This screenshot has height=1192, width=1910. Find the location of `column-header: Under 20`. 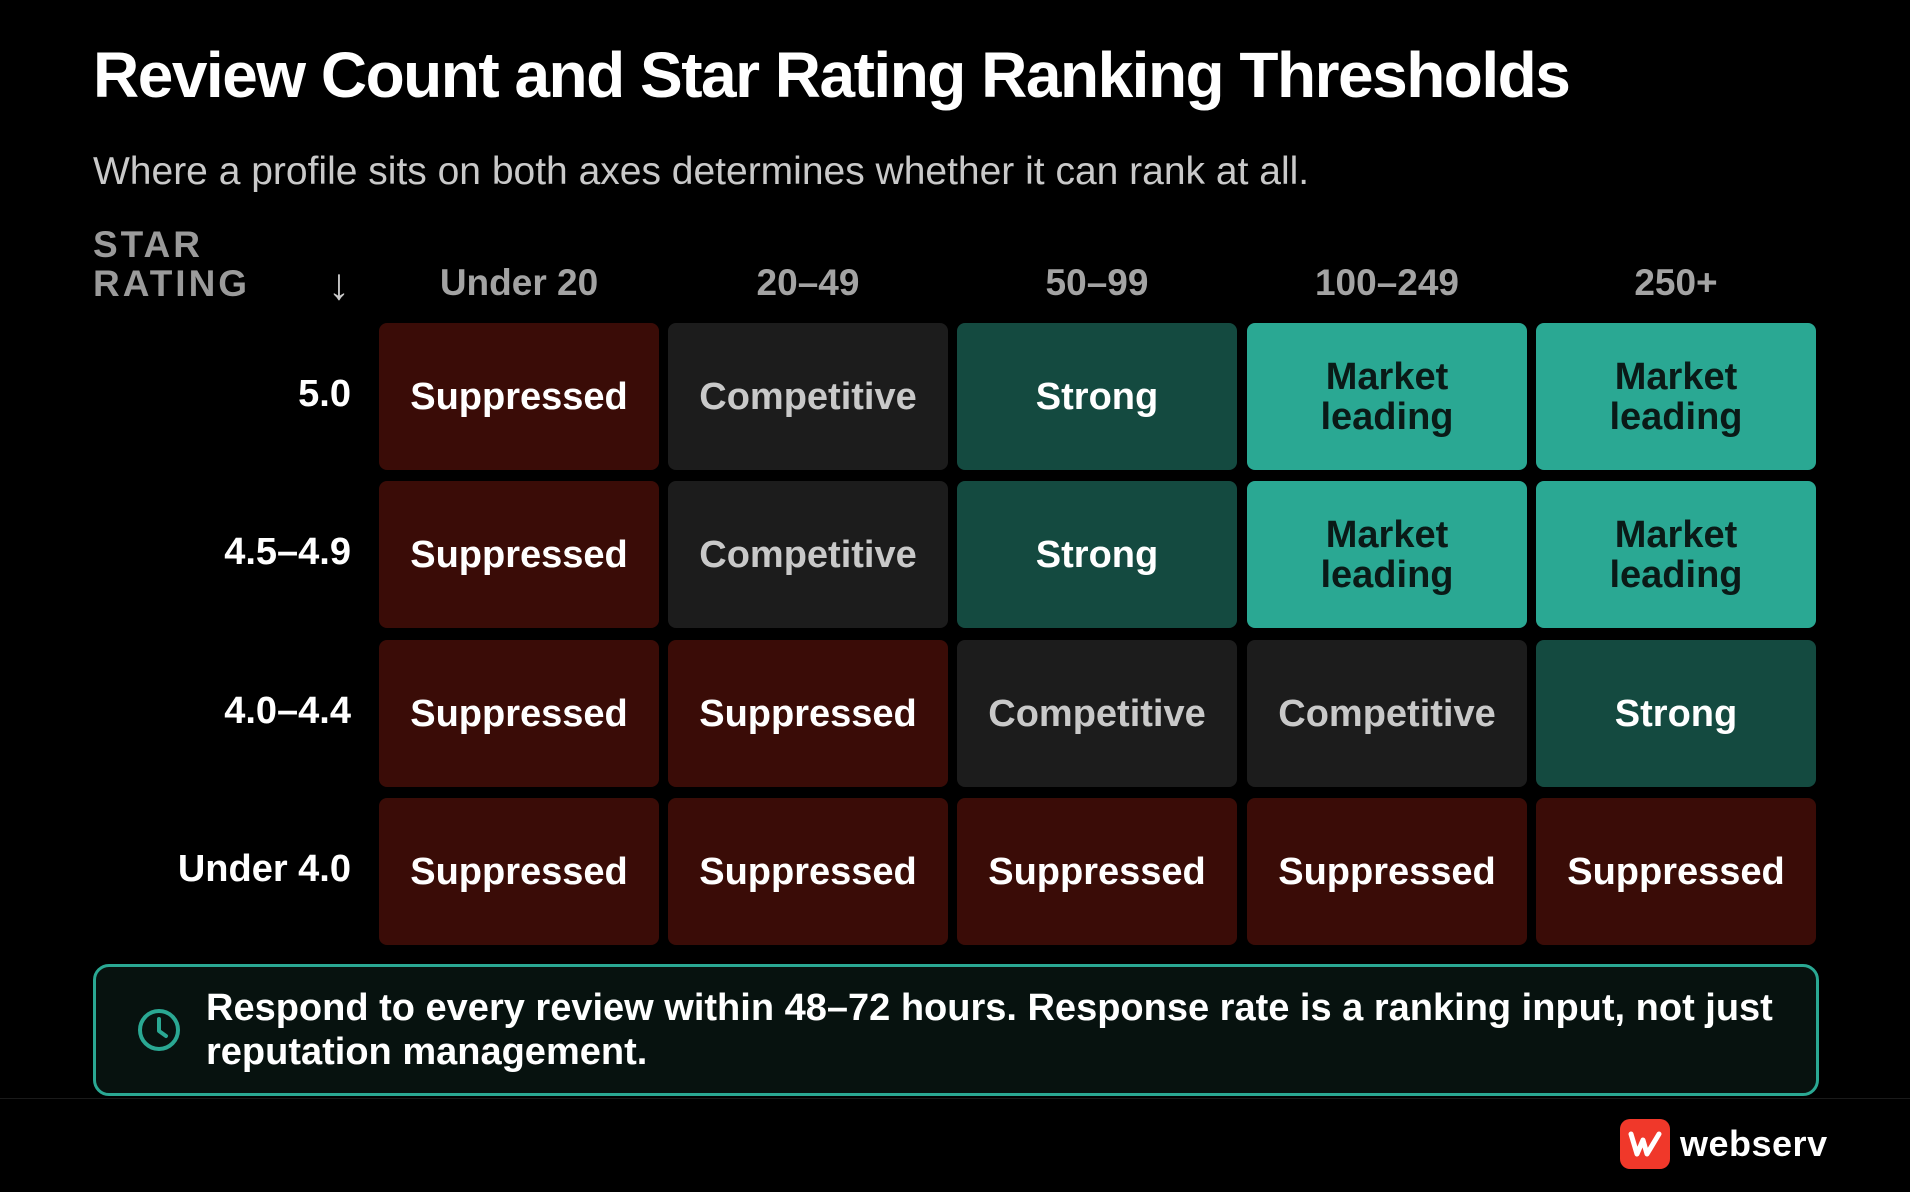

column-header: Under 20 is located at coordinates (519, 282).